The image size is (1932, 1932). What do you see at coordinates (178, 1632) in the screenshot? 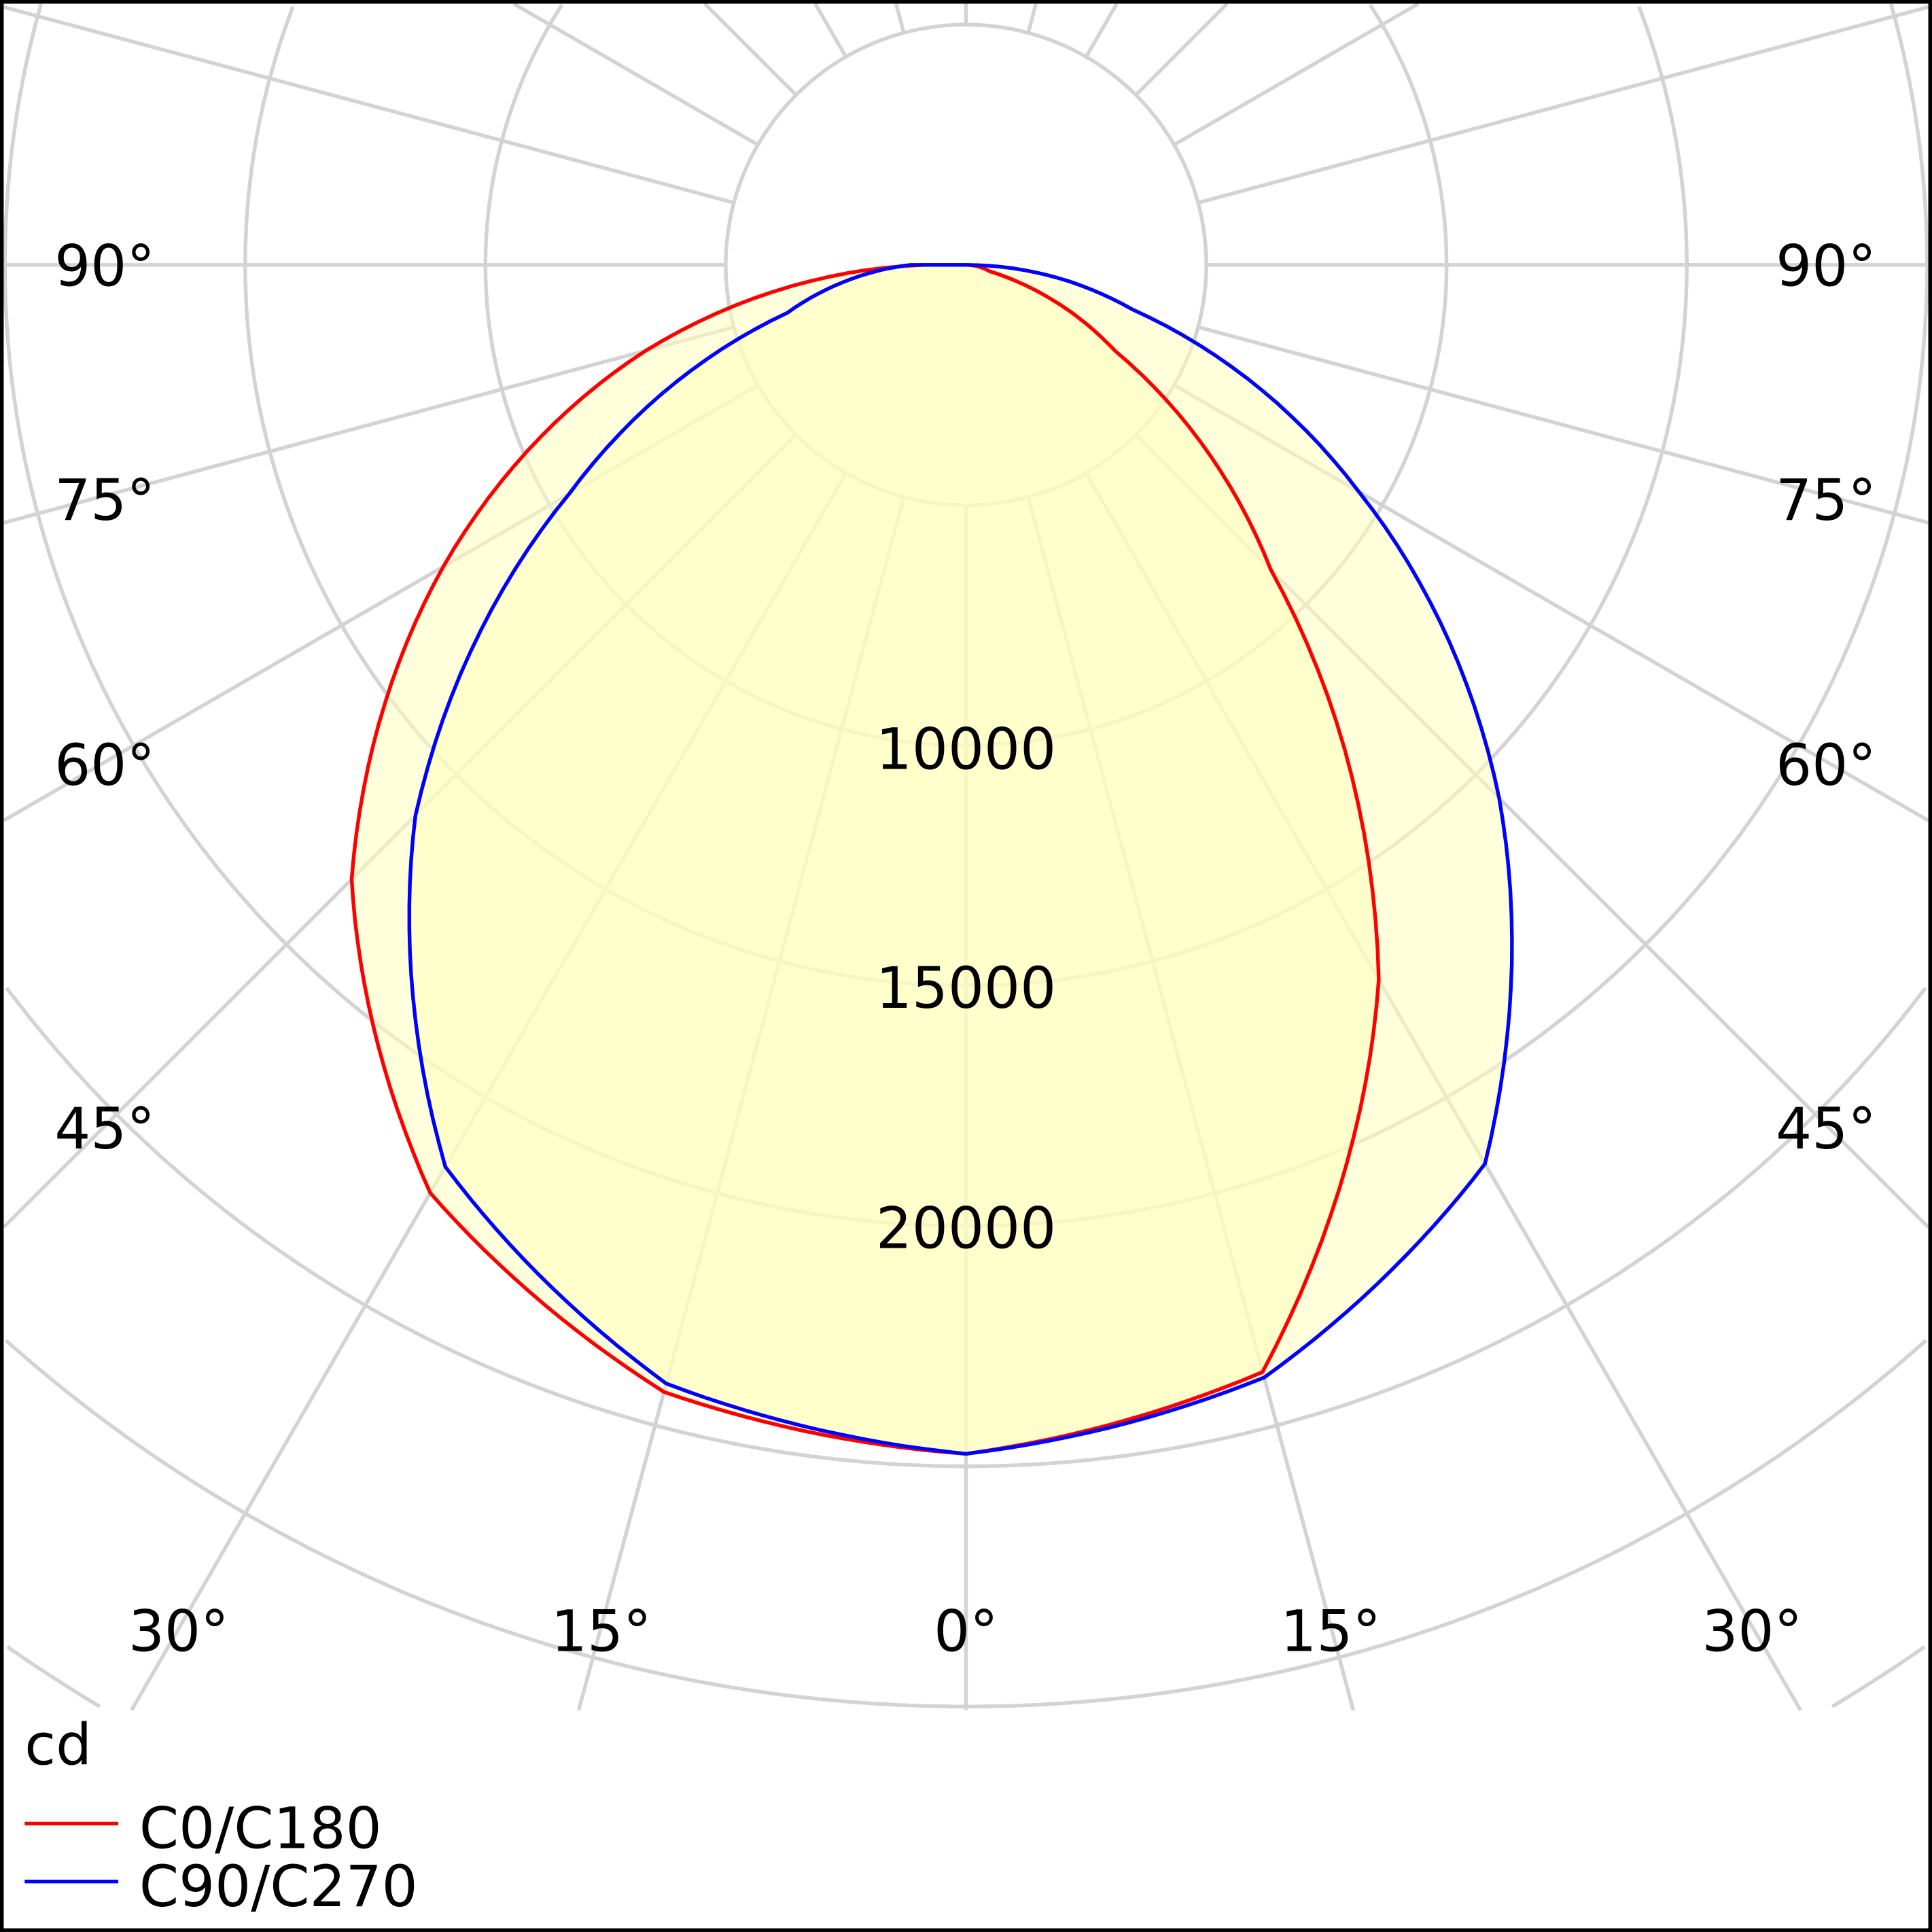
I see `angle-label-bottom-30-left: 30°` at bounding box center [178, 1632].